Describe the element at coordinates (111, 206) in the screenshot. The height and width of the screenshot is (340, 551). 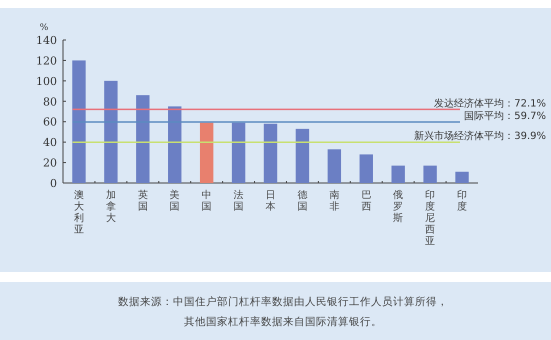
I see `x-tick-label: 加拿大` at that location.